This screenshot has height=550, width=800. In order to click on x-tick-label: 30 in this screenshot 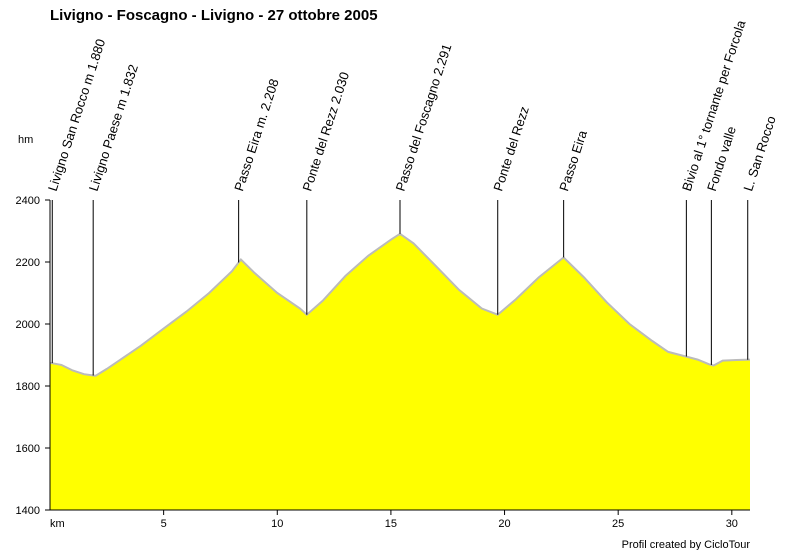, I will do `click(732, 524)`.